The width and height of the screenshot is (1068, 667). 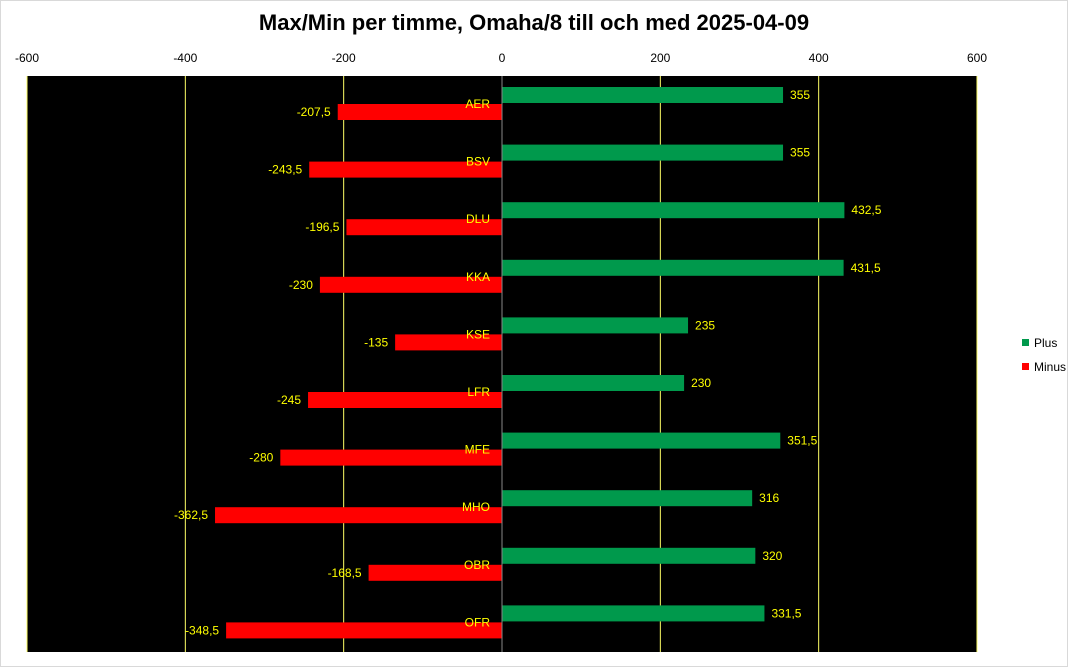 What do you see at coordinates (866, 210) in the screenshot?
I see `data-label-plus: 432,5` at bounding box center [866, 210].